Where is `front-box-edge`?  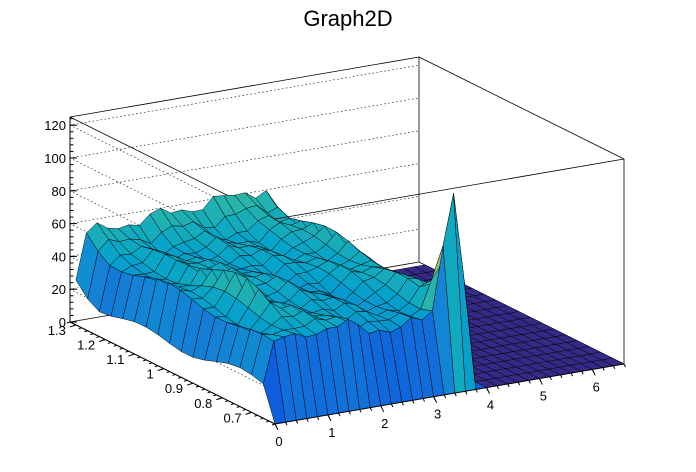
front-box-edge is located at coordinates (449, 189).